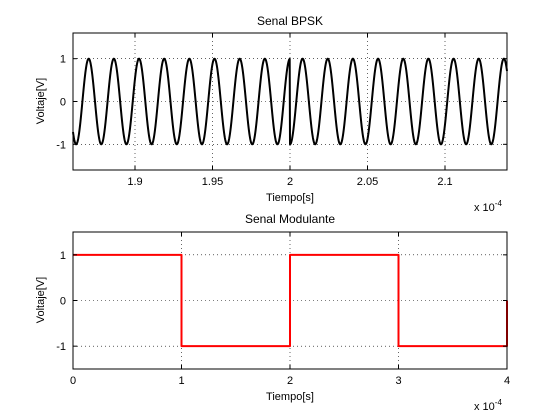 This screenshot has height=420, width=560. What do you see at coordinates (290, 219) in the screenshot?
I see `modulante-title: Senal Modulante` at bounding box center [290, 219].